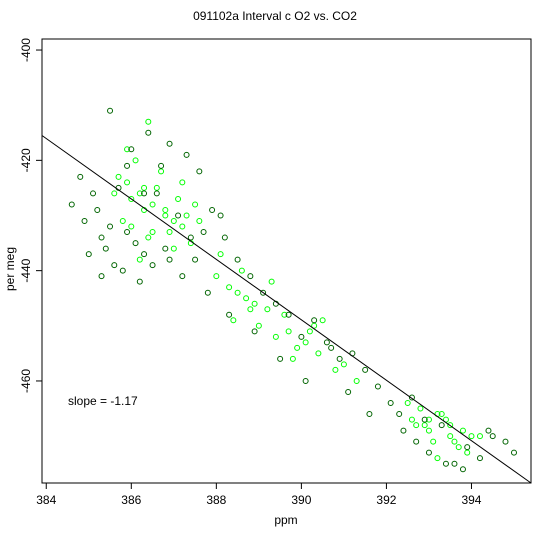  I want to click on y-tick-label: -440, so click(26, 270).